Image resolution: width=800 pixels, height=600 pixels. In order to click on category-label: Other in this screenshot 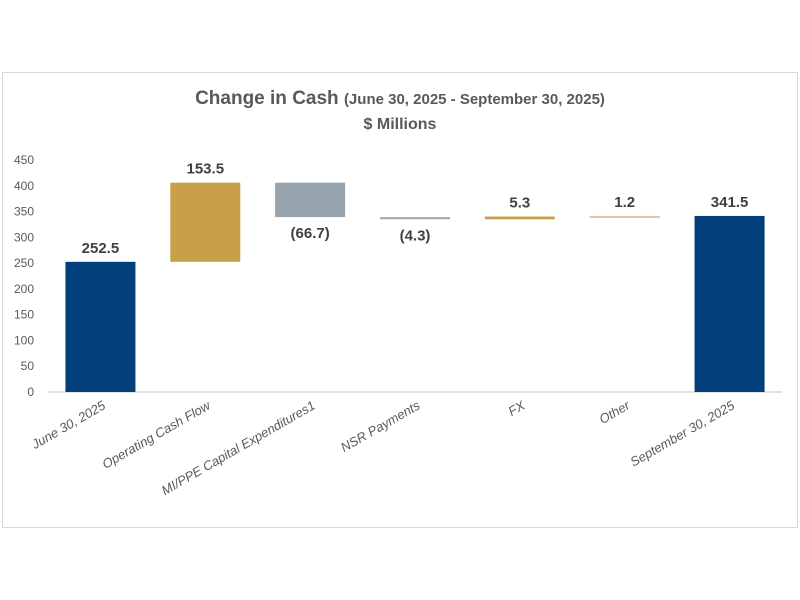, I will do `click(615, 412)`.